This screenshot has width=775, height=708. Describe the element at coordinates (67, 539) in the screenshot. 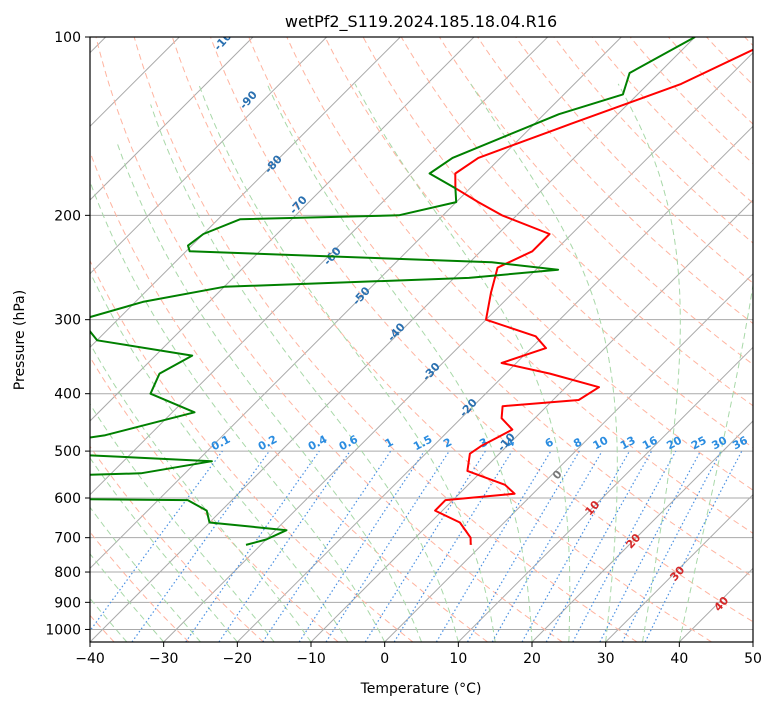

I see `y-tick-label: 700` at that location.